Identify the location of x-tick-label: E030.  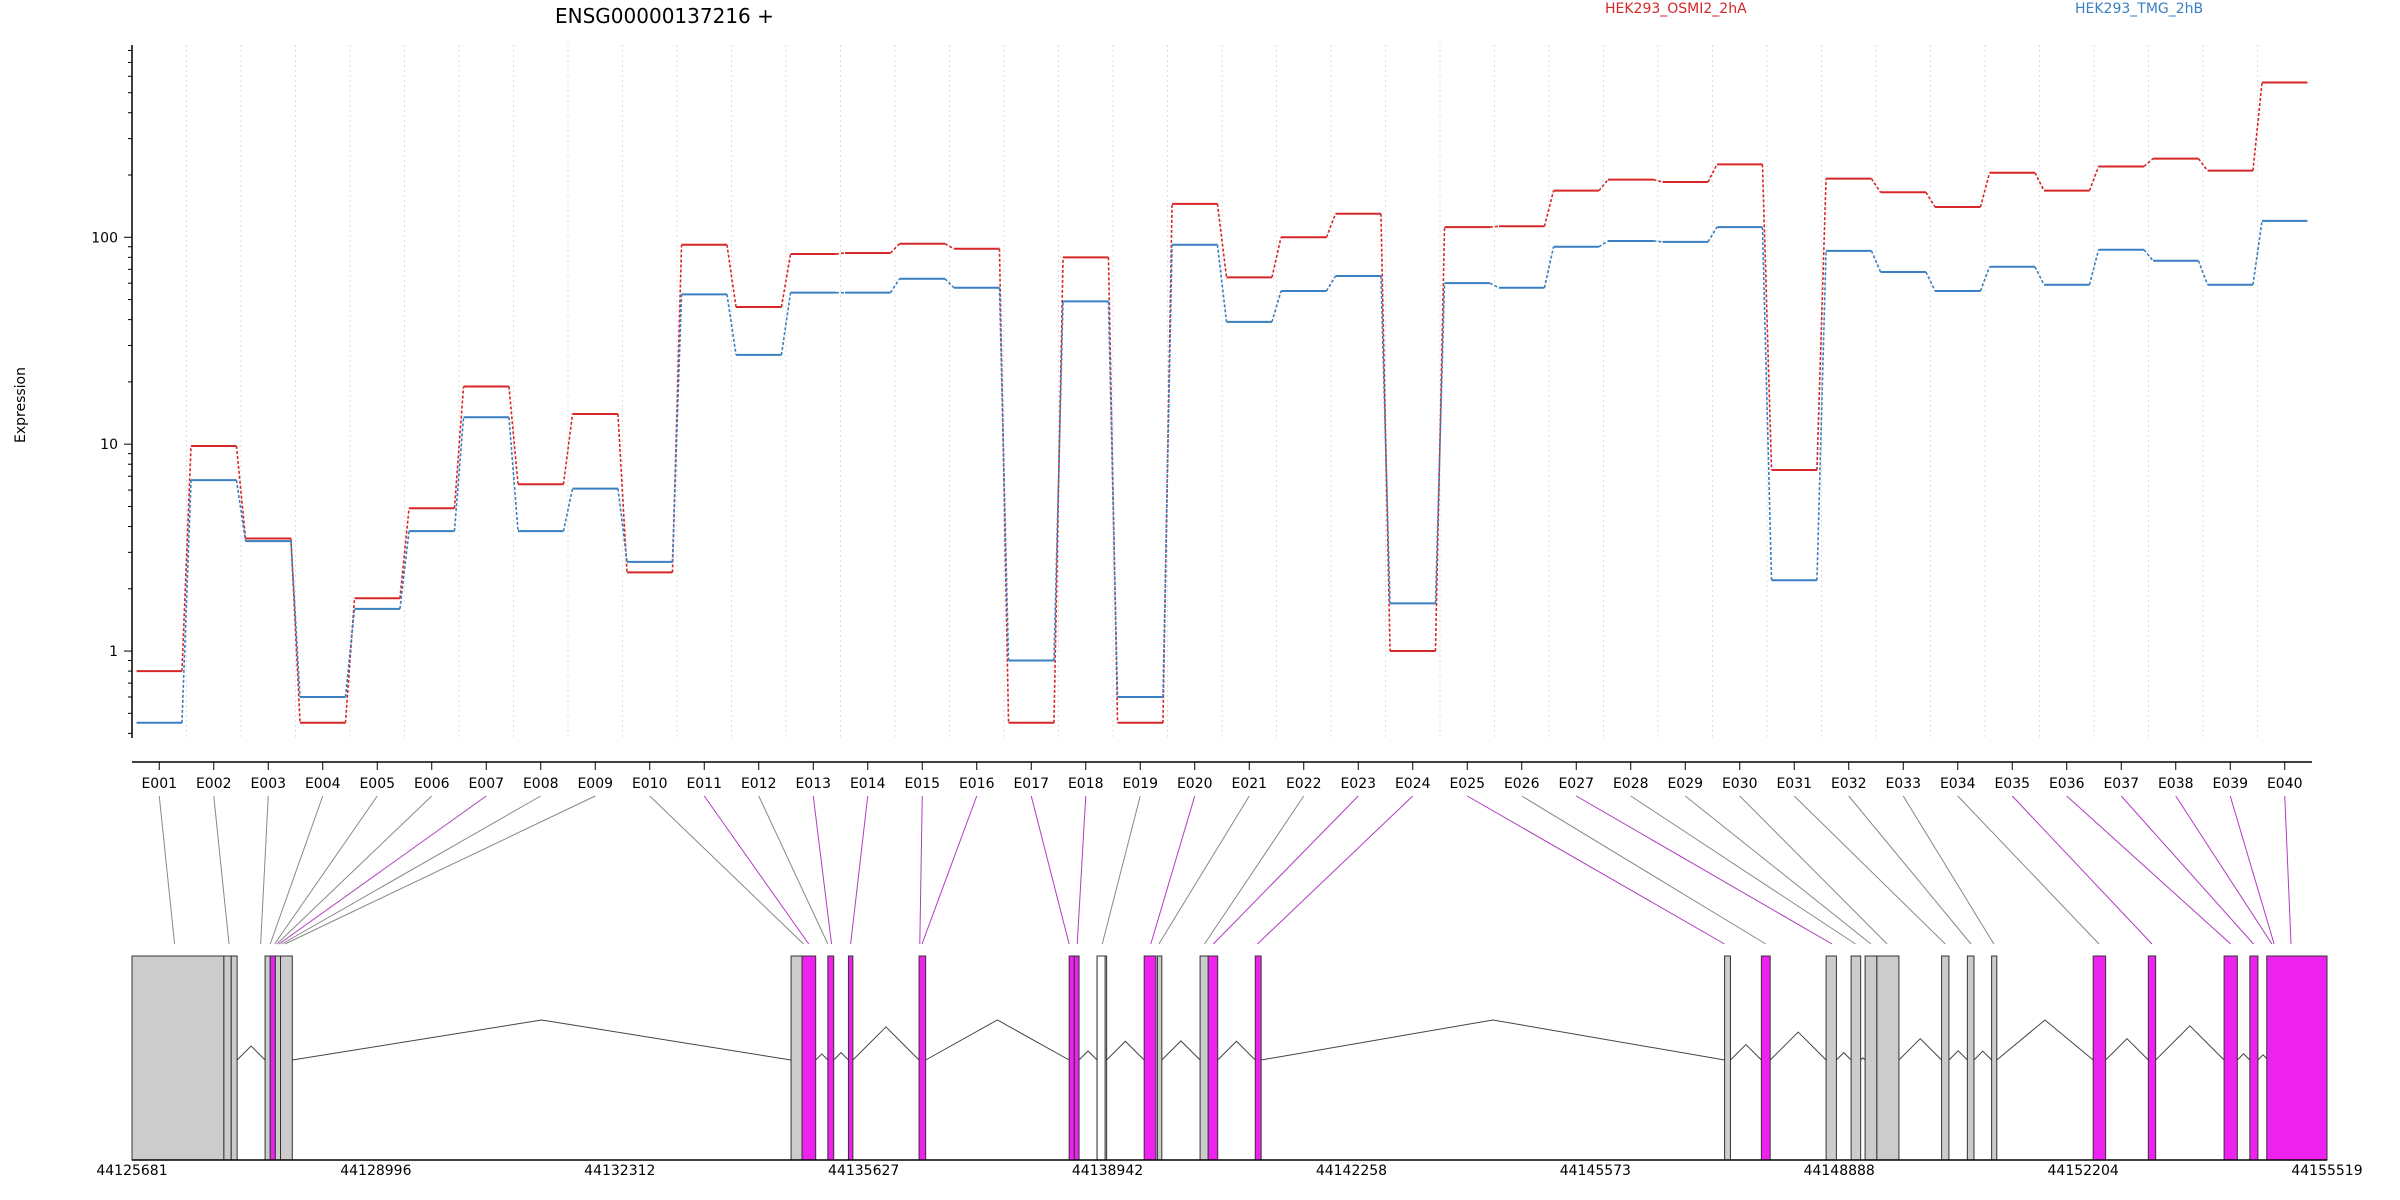
(1740, 784).